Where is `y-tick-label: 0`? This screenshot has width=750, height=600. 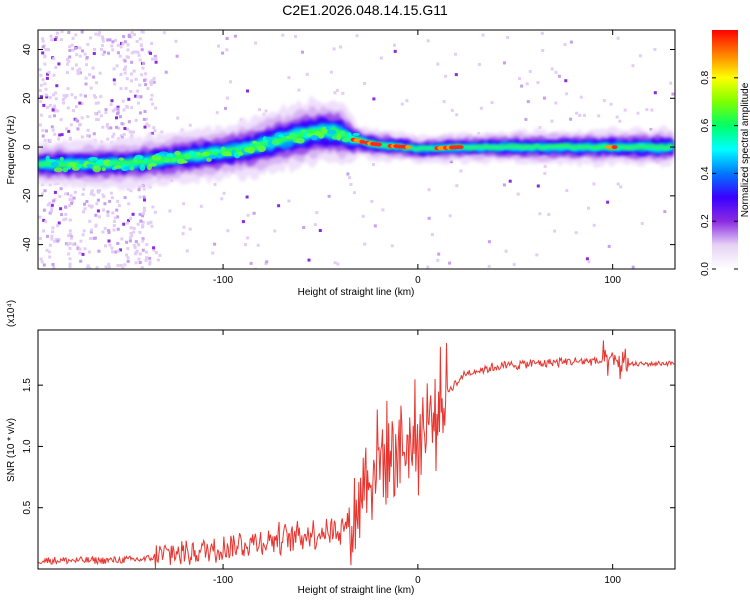
y-tick-label: 0 is located at coordinates (27, 147).